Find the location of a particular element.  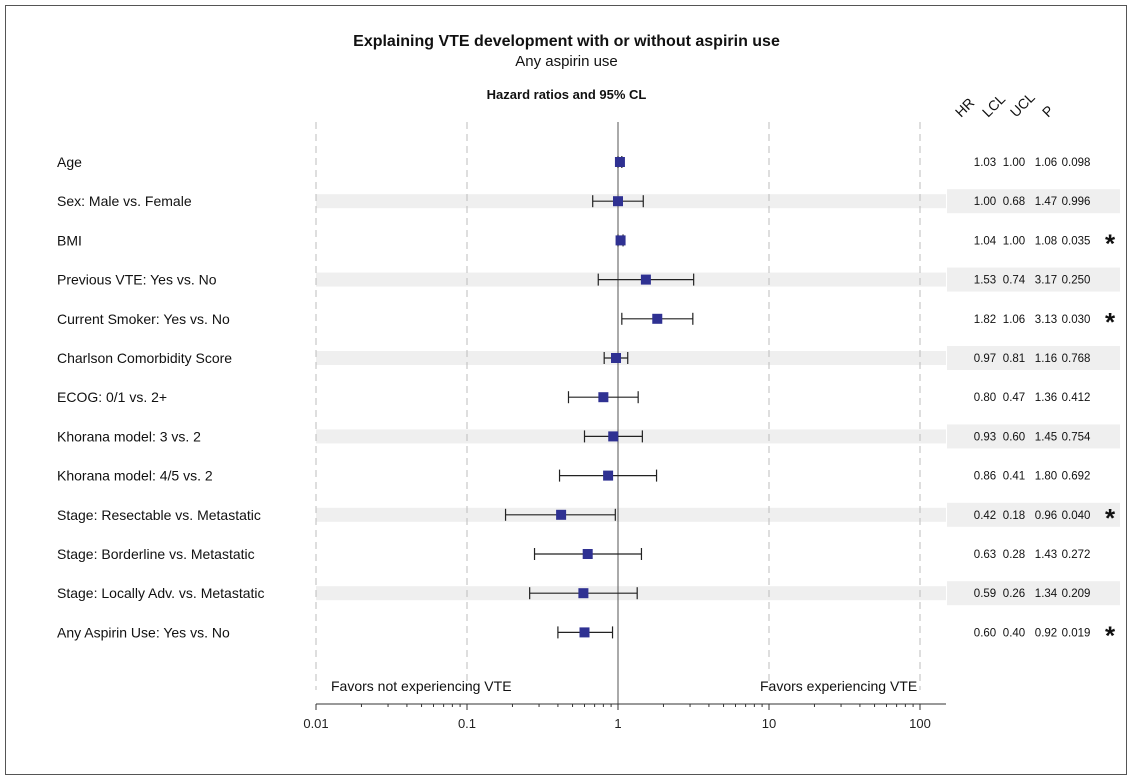

row-label: Age is located at coordinates (69, 162).